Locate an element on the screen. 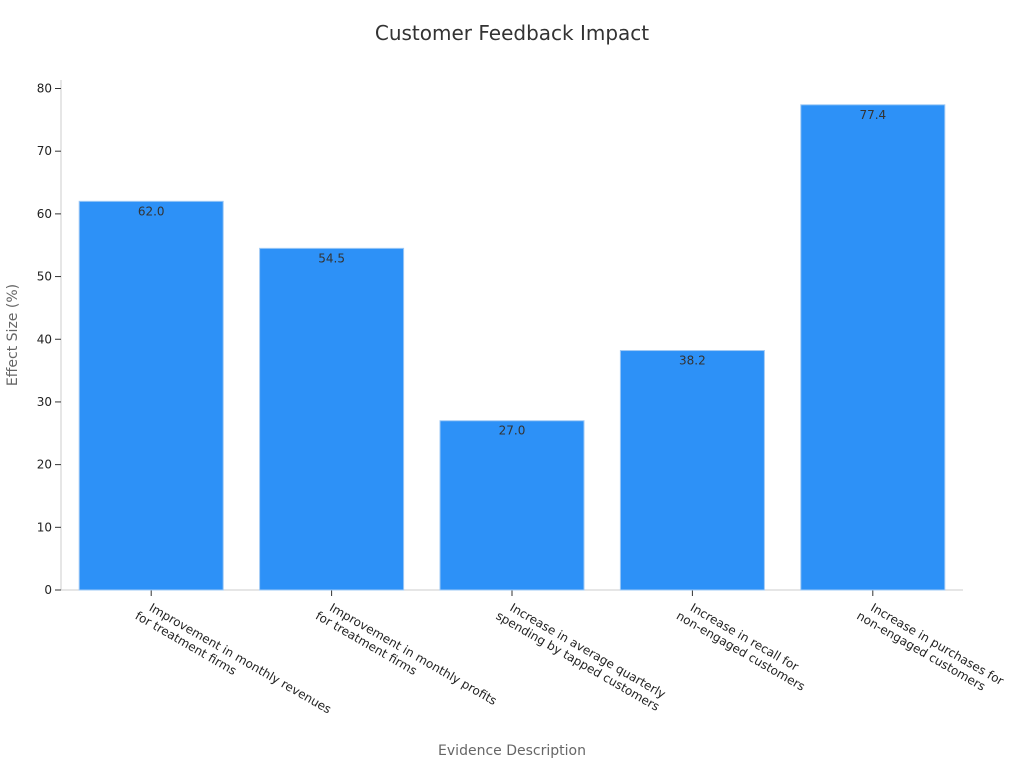  data-label: 38.2 is located at coordinates (692, 361).